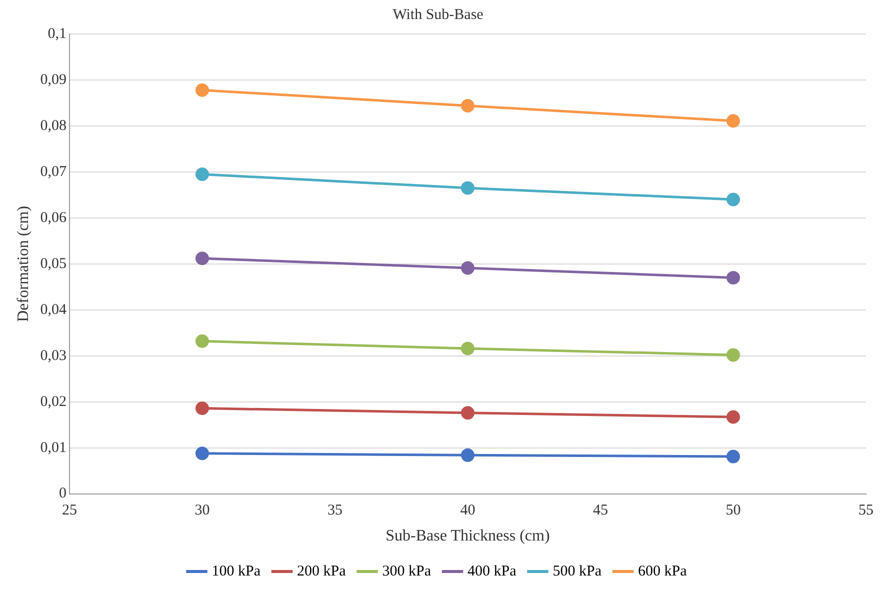 The width and height of the screenshot is (886, 599). I want to click on legend-label: 500 kPa, so click(577, 571).